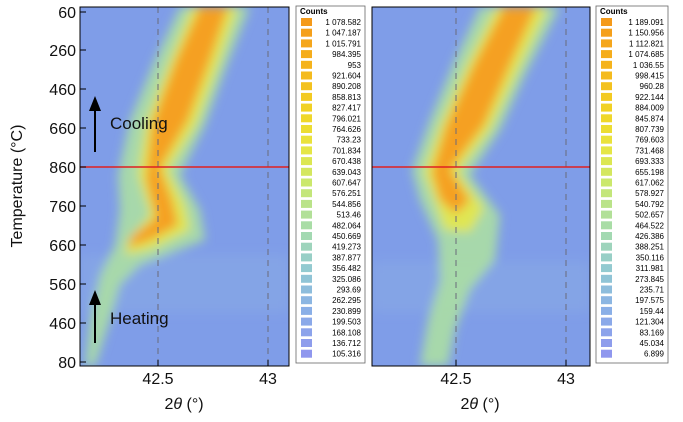 The width and height of the screenshot is (683, 422). I want to click on legend-value: 921.604, so click(346, 76).